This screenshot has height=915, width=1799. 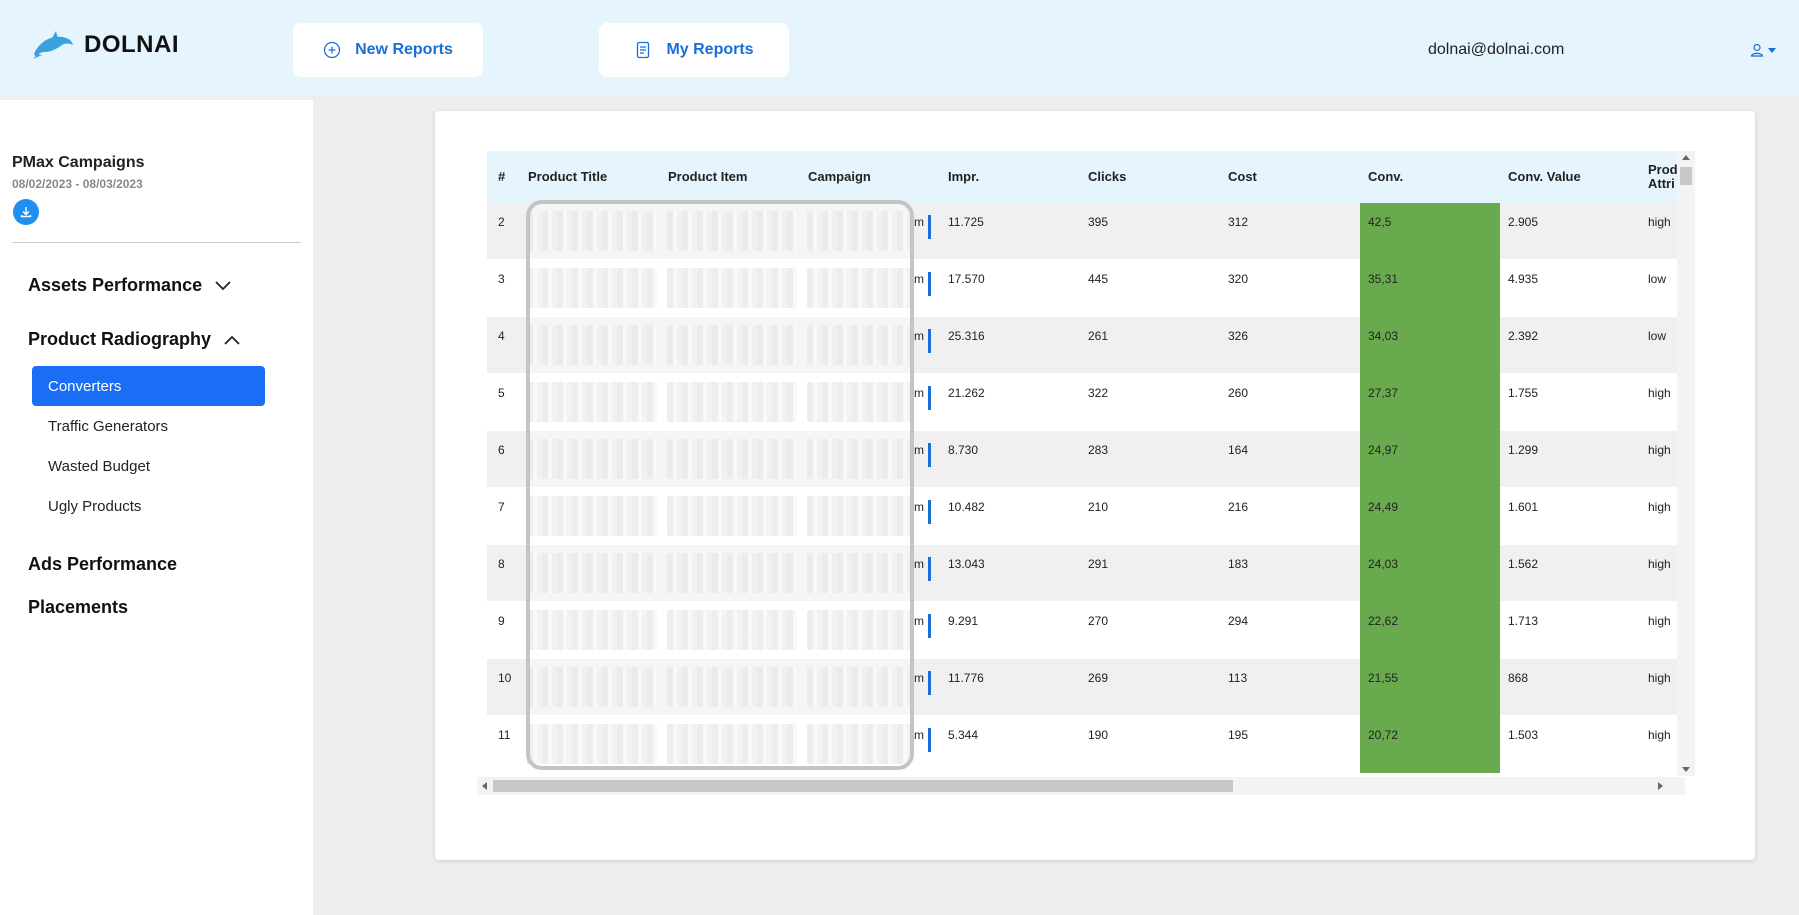 What do you see at coordinates (78, 607) in the screenshot?
I see `sidebar-section-placements: Placements` at bounding box center [78, 607].